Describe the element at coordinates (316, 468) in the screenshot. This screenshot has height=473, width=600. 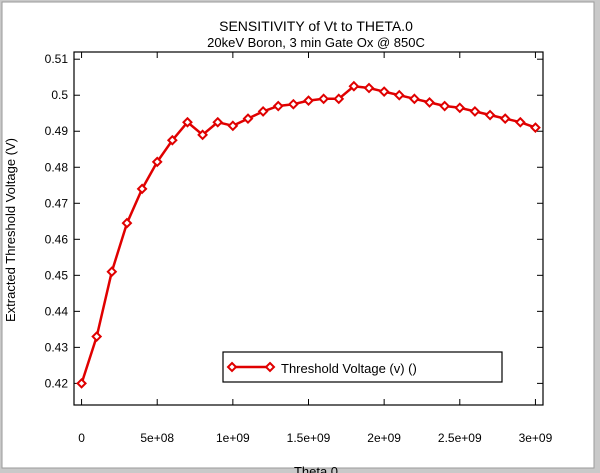
I see `x-axis-label: Theta.0` at that location.